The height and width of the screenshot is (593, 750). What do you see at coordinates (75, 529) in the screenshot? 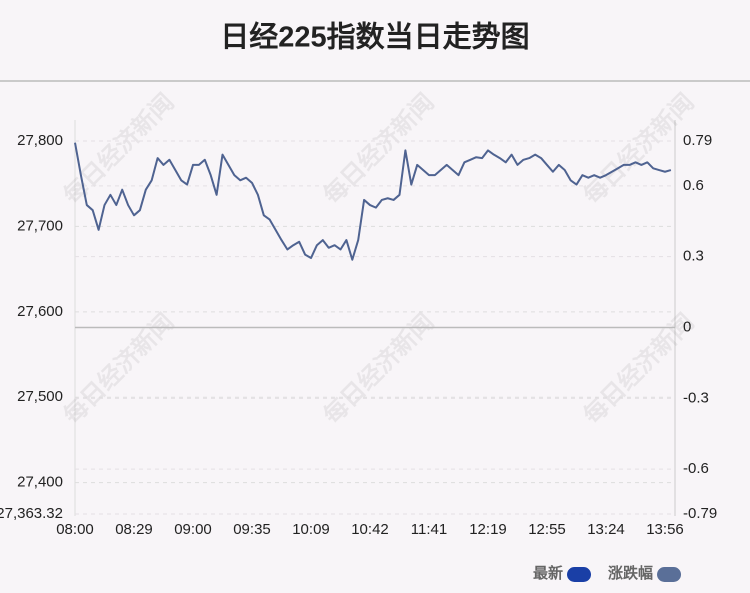
I see `x-tick-label: 08:00` at bounding box center [75, 529].